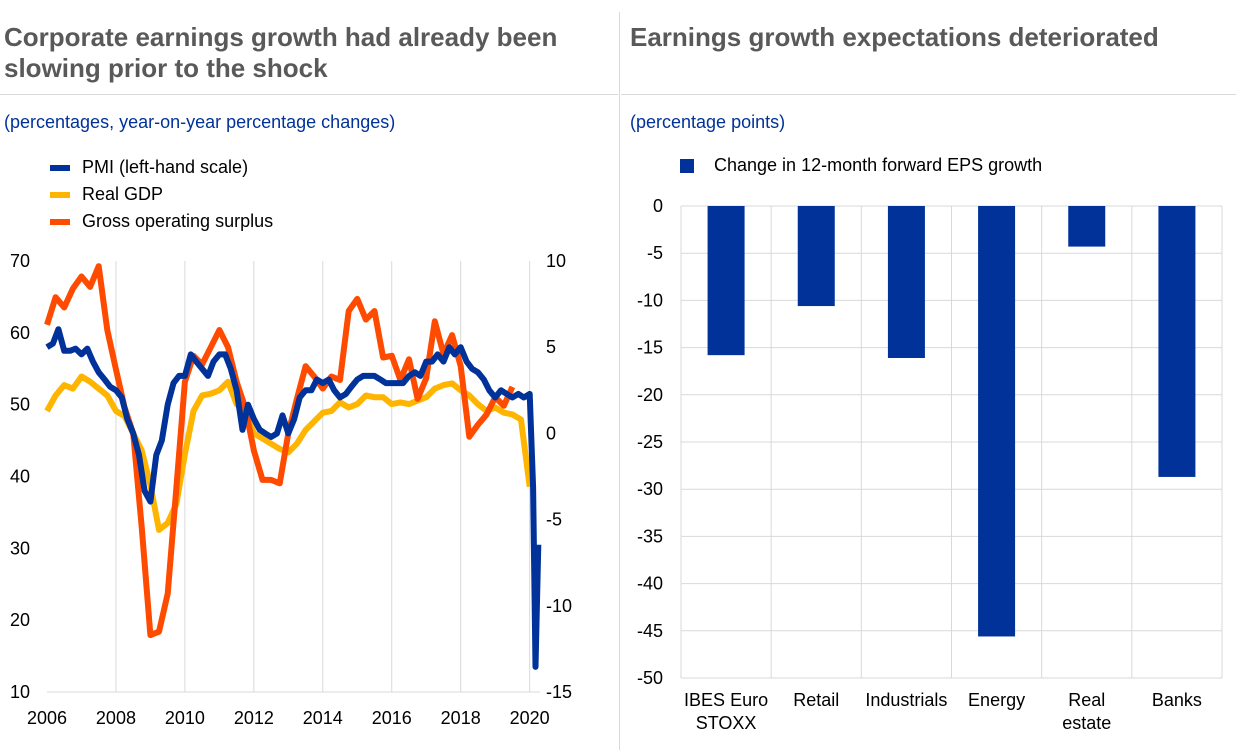 This screenshot has width=1240, height=756. Describe the element at coordinates (20, 692) in the screenshot. I see `y-left-tick-label: 10` at that location.